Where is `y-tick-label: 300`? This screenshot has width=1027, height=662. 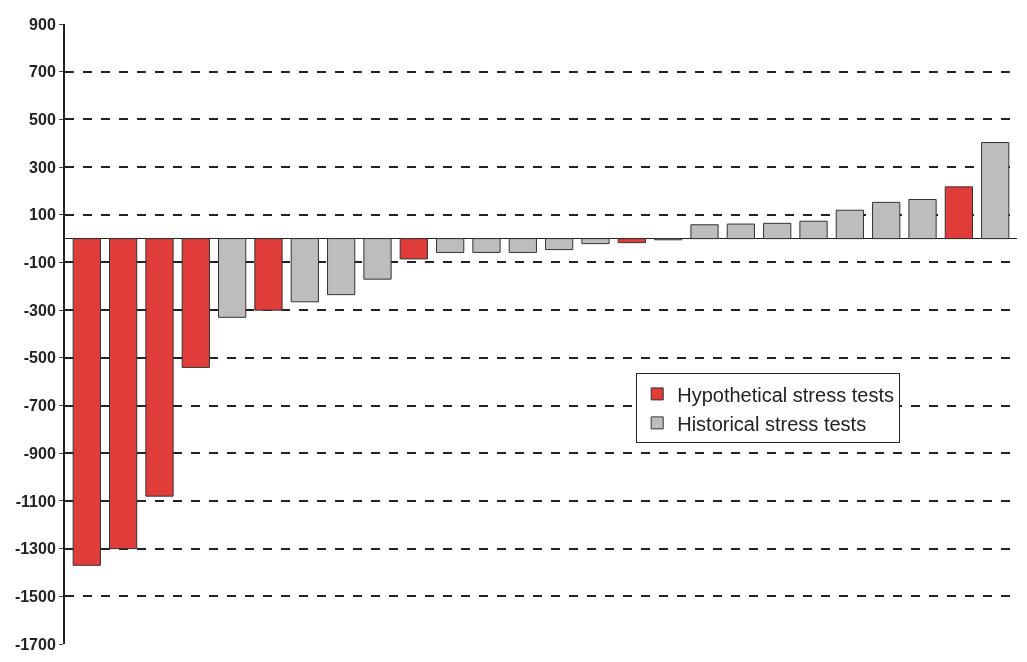 y-tick-label: 300 is located at coordinates (42, 167).